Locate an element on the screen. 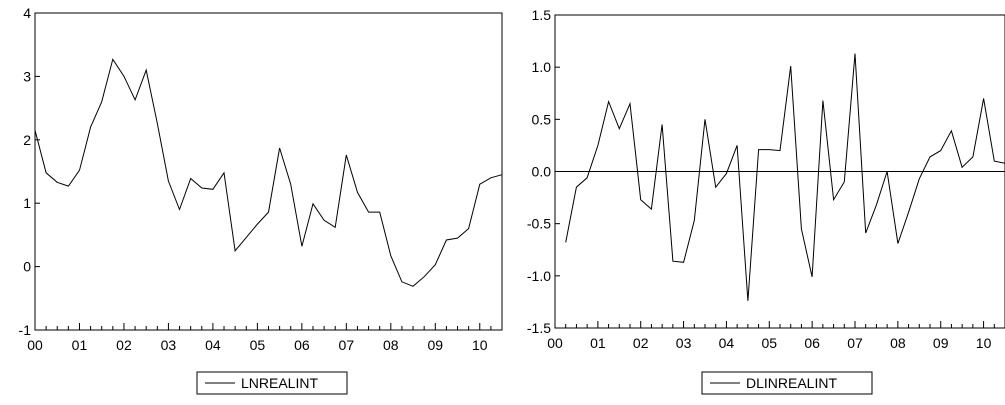  y-tick-label: 0.5 is located at coordinates (542, 119).